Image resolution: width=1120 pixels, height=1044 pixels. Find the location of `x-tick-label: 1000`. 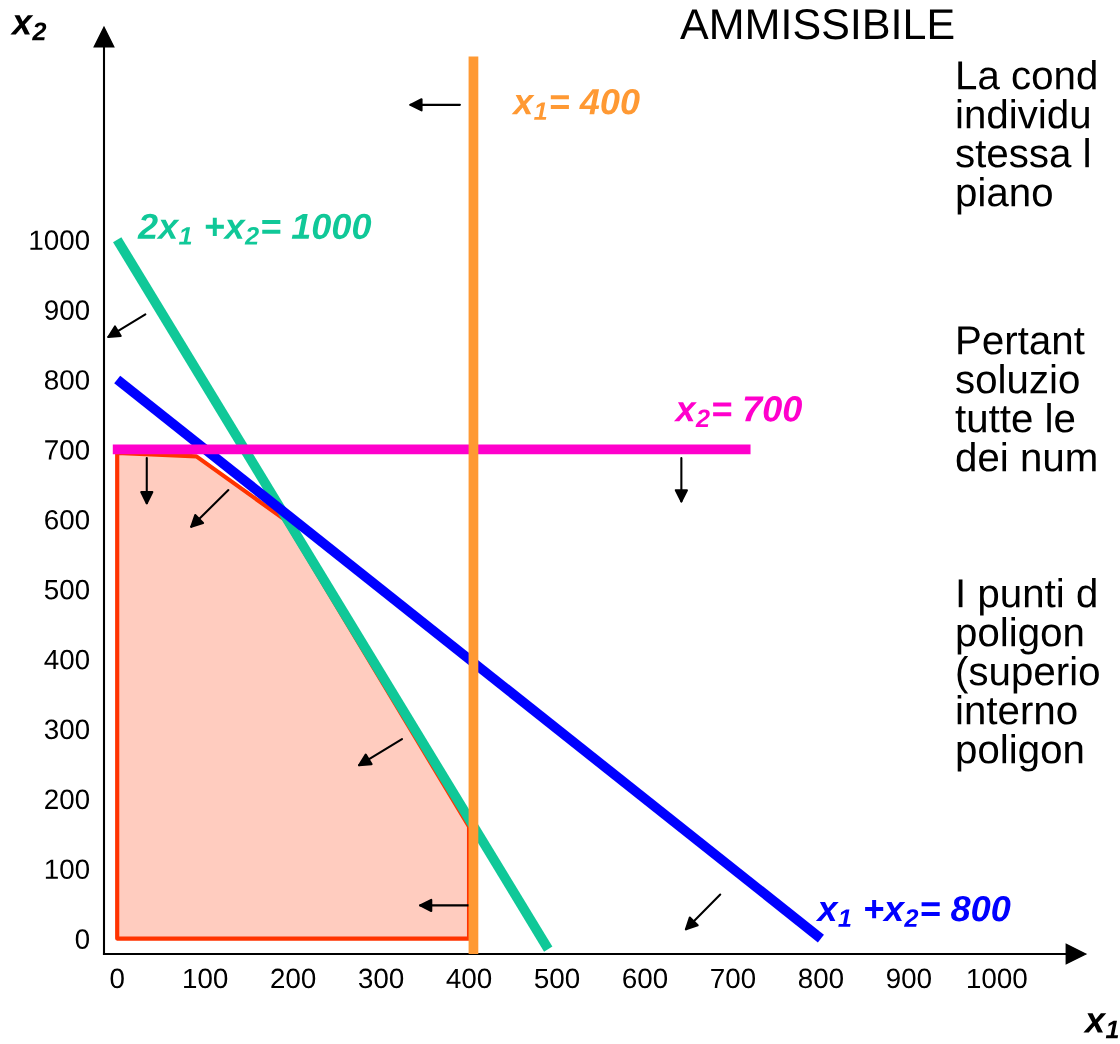

x-tick-label: 1000 is located at coordinates (997, 978).